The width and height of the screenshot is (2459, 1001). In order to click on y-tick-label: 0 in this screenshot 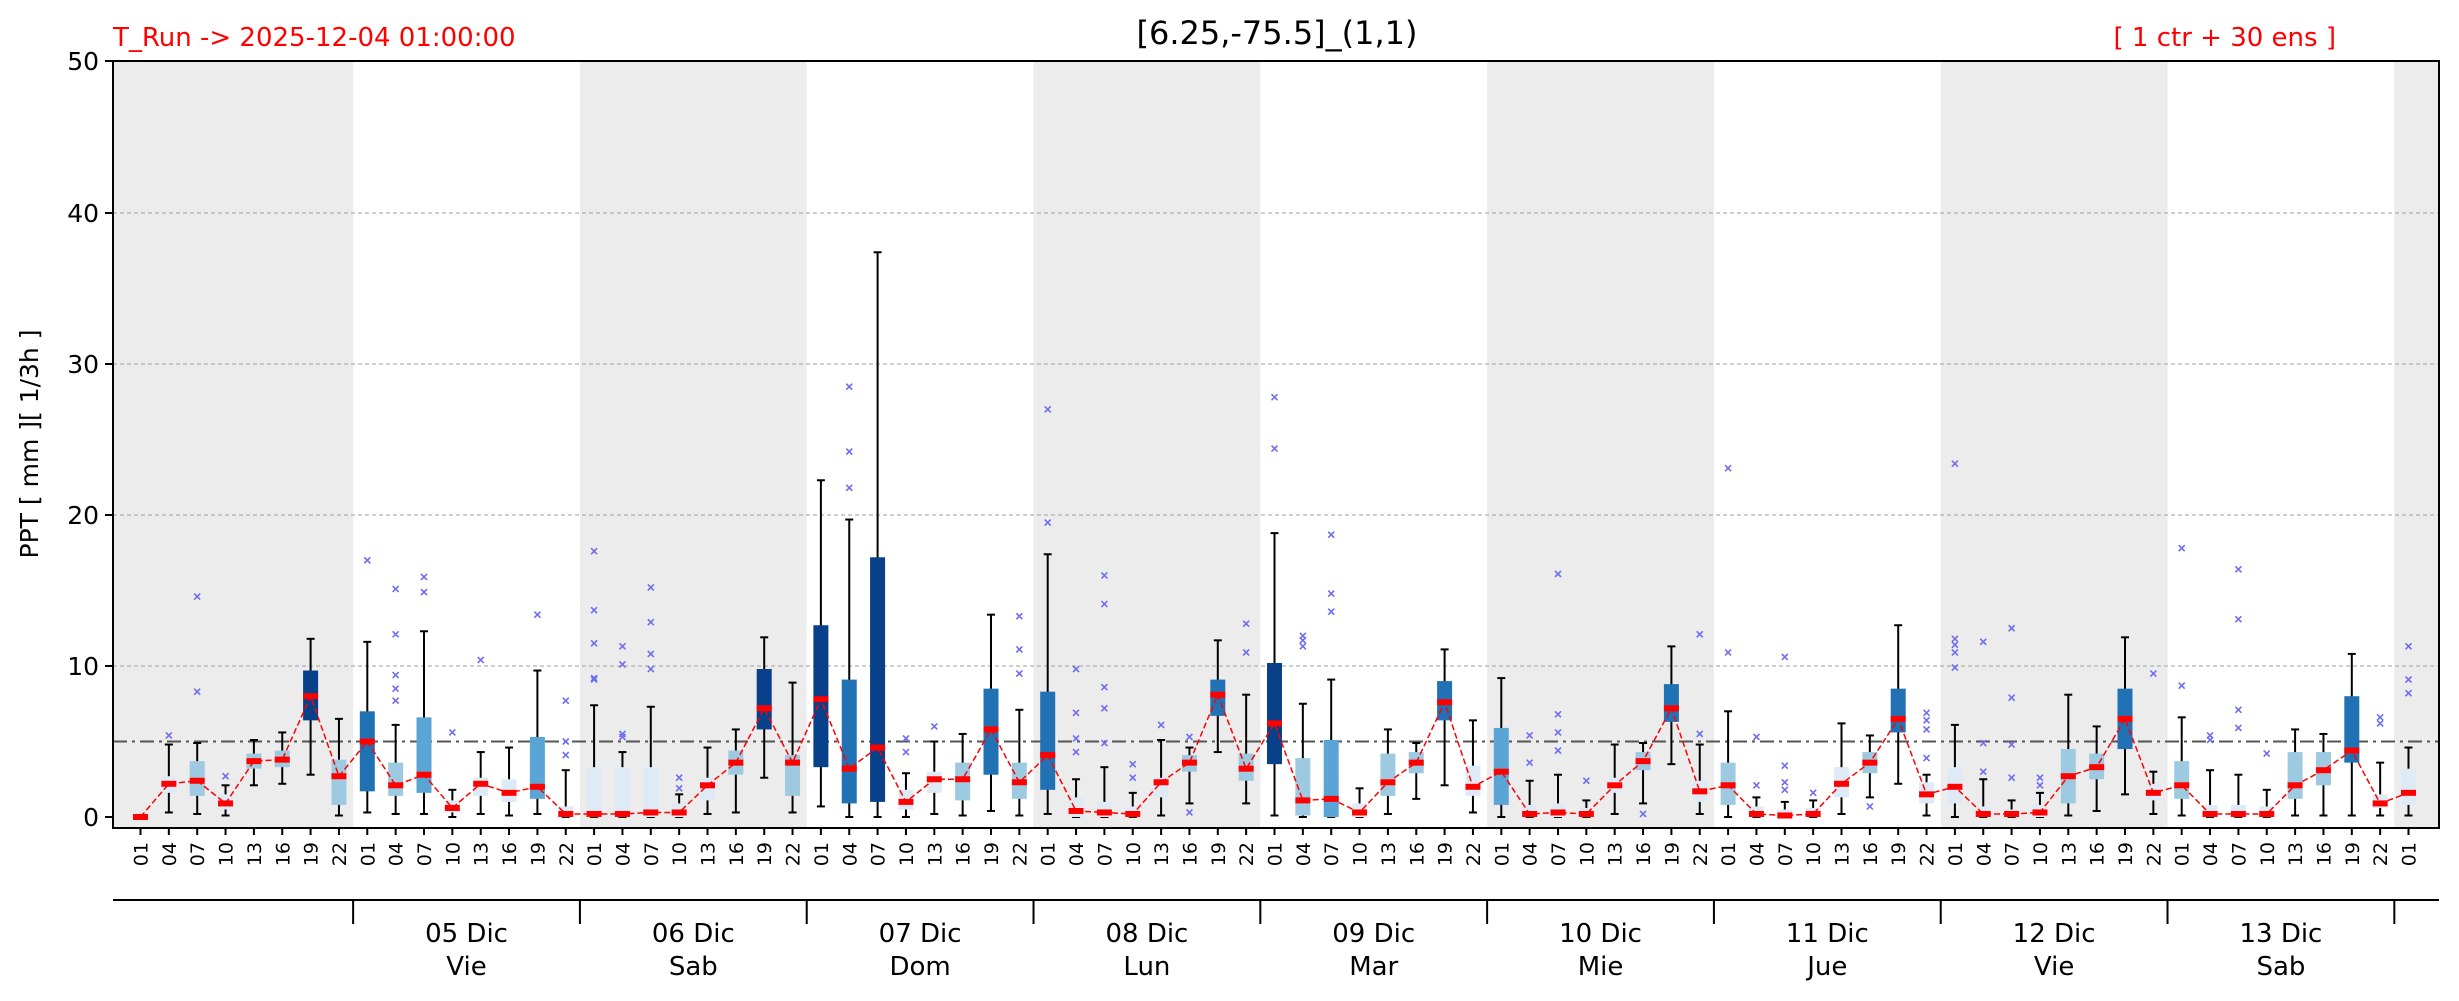, I will do `click(91, 817)`.